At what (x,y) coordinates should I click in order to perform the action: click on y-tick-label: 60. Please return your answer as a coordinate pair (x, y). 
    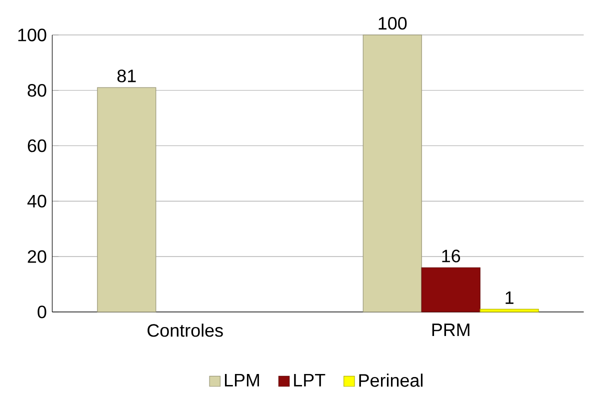
    Looking at the image, I should click on (37, 145).